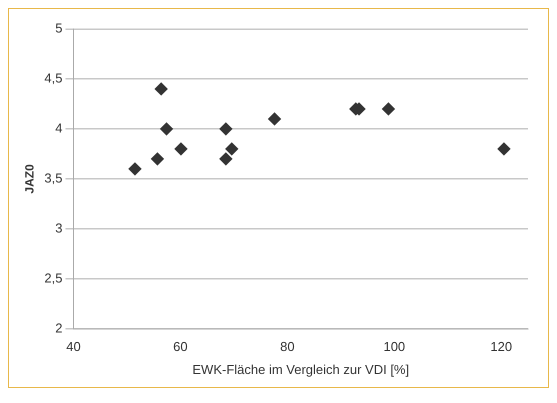  What do you see at coordinates (501, 346) in the screenshot?
I see `x-tick-label: 120` at bounding box center [501, 346].